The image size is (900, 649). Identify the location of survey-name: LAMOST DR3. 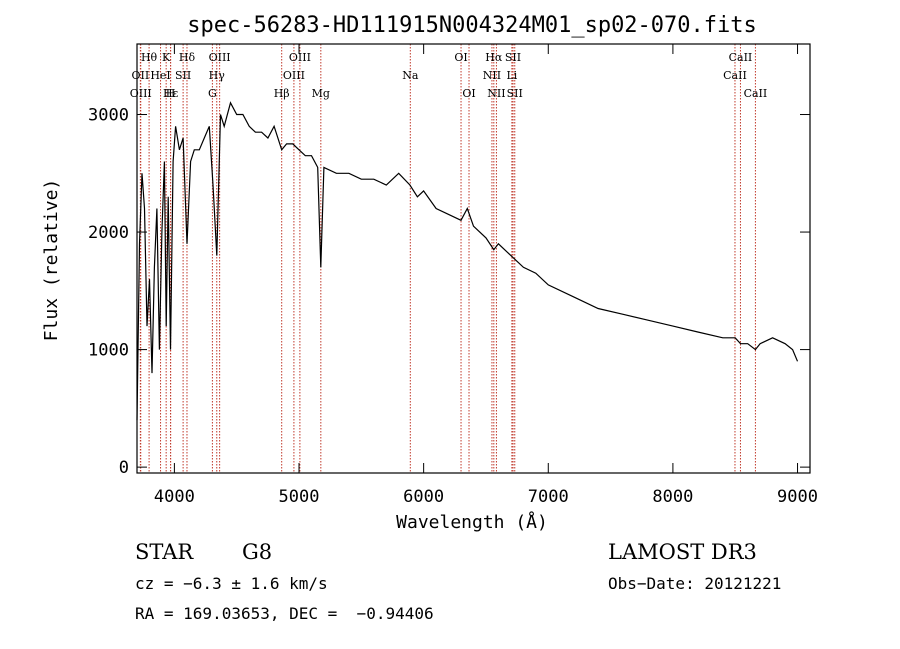
(682, 552).